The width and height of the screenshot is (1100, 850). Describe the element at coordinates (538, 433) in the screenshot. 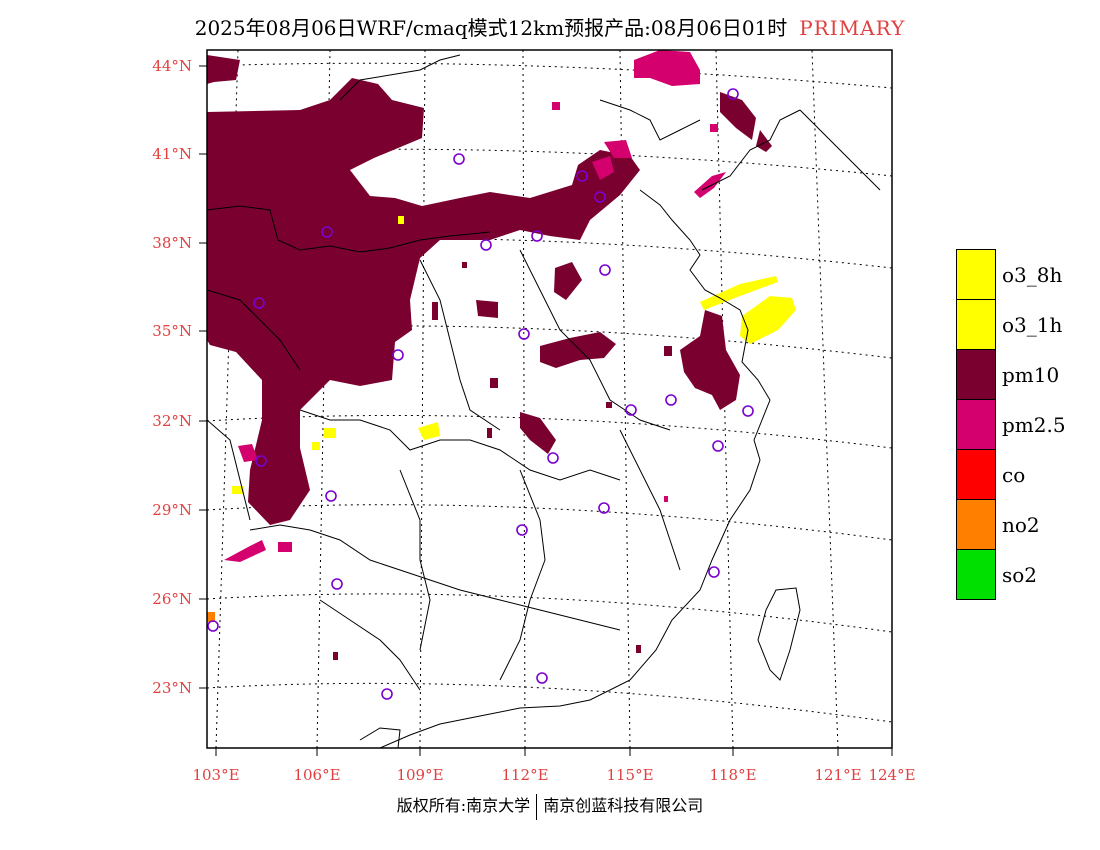

I see `pm10-hubei-patch` at that location.